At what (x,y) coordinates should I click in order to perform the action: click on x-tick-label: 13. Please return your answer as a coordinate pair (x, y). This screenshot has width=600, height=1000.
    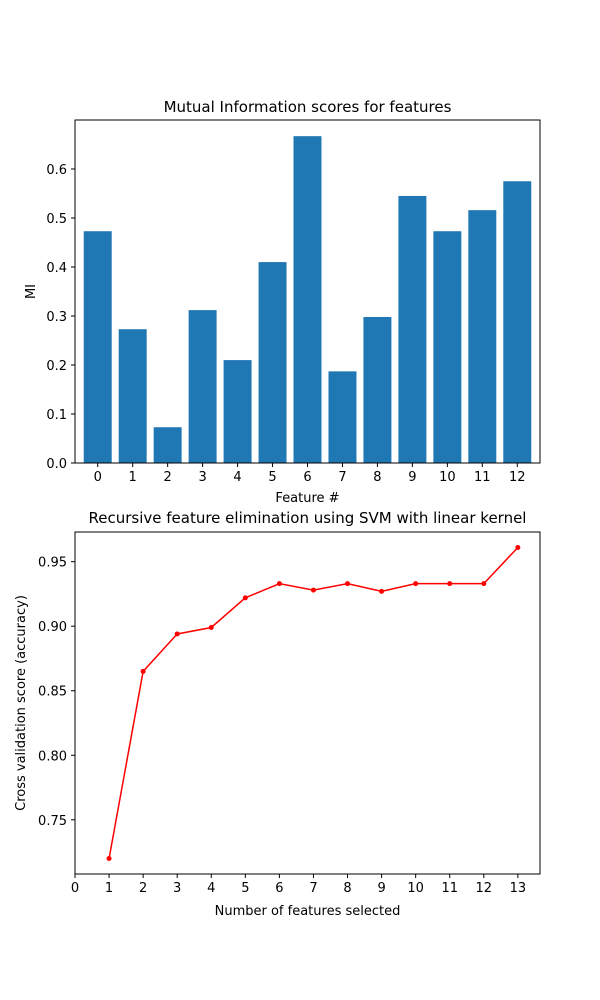
    Looking at the image, I should click on (518, 888).